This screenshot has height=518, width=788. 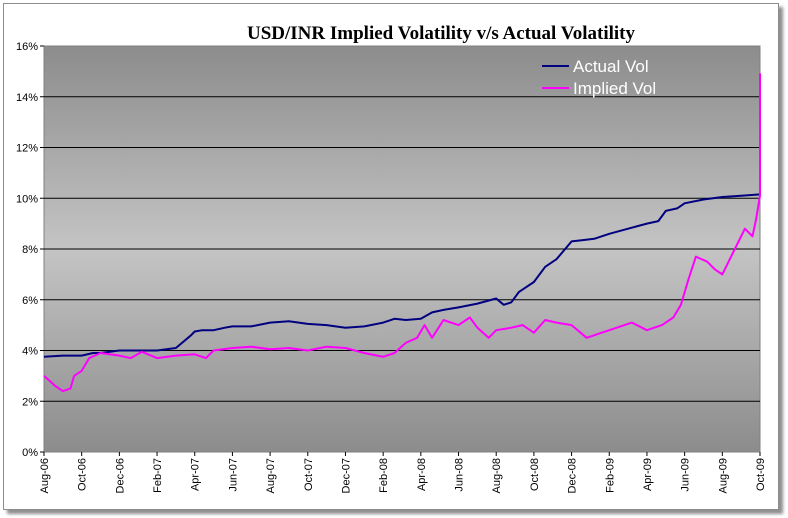 What do you see at coordinates (384, 475) in the screenshot?
I see `x-tick-label: Feb-08` at bounding box center [384, 475].